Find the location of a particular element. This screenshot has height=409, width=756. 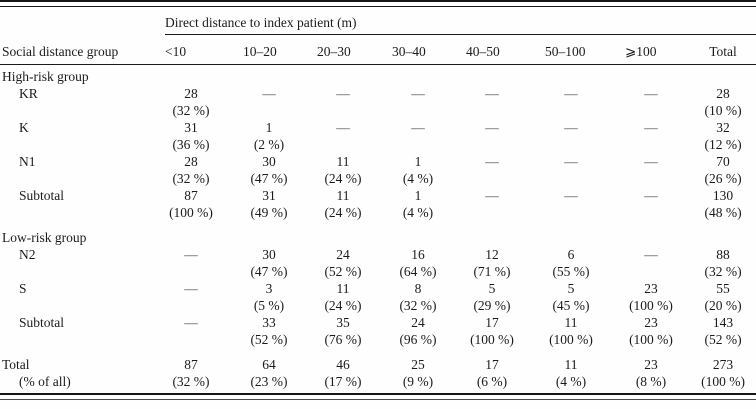

row-label: K is located at coordinates (24, 127).